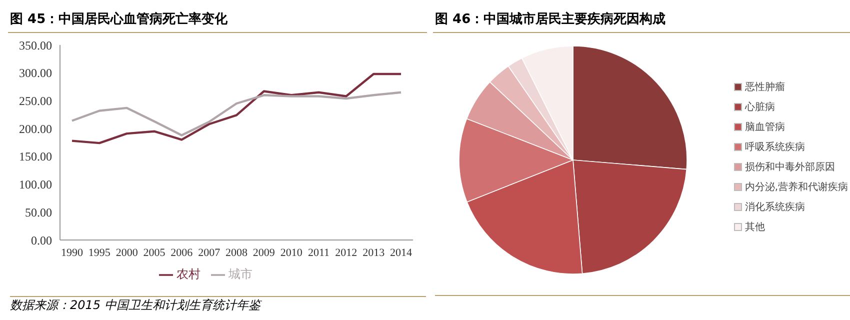  What do you see at coordinates (41, 240) in the screenshot?
I see `y-tick-label: 0.00` at bounding box center [41, 240].